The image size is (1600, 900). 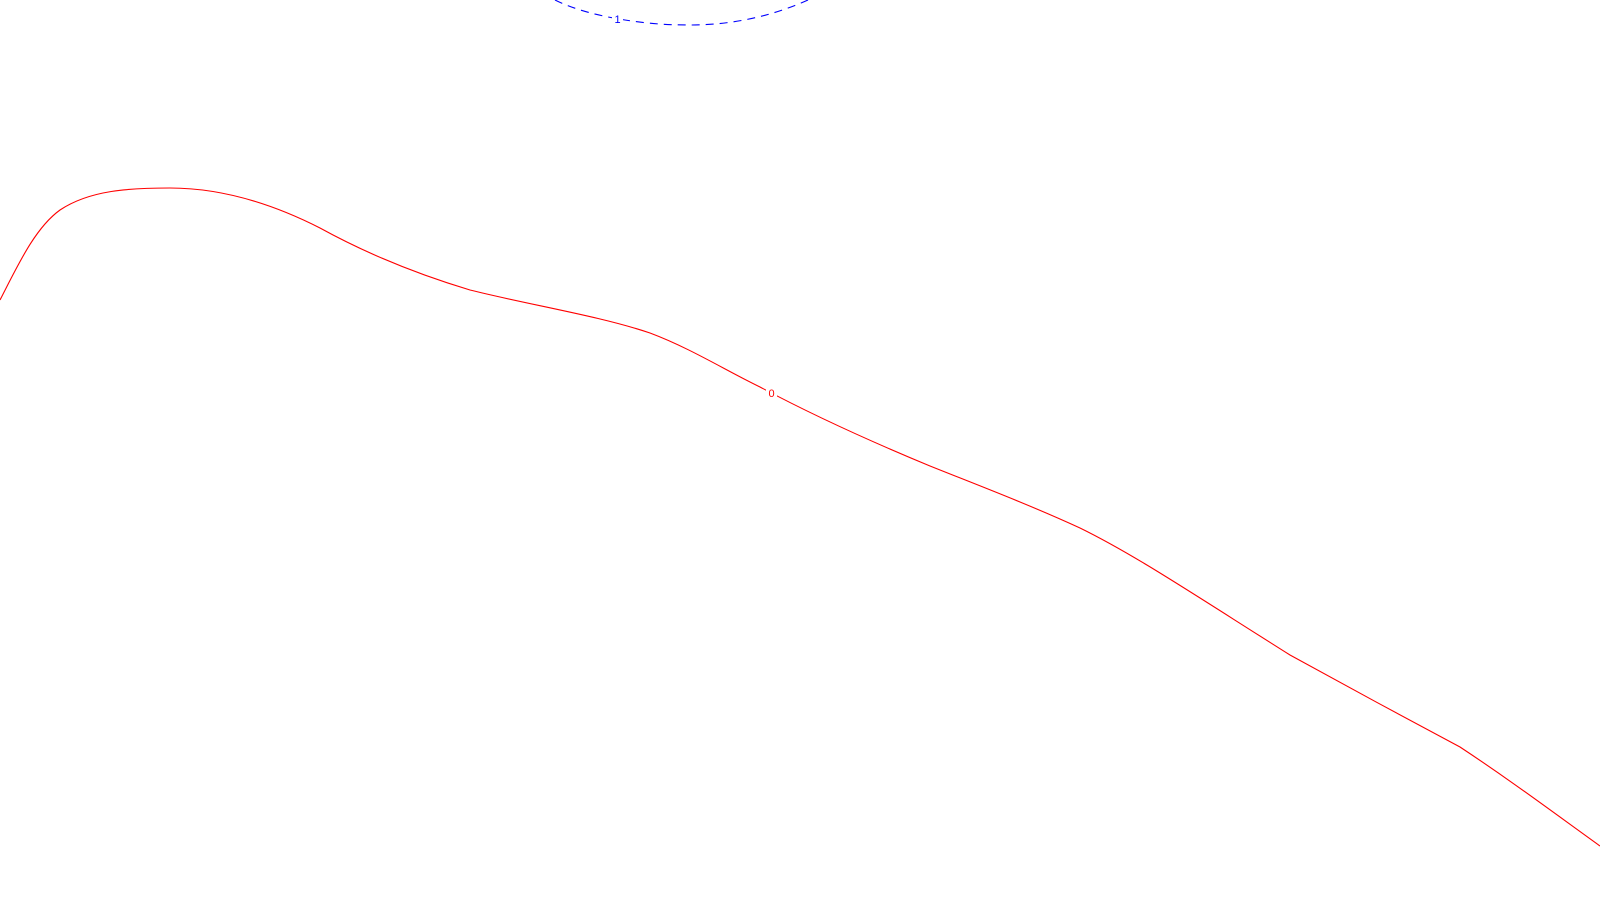 I want to click on contour-label-0-gap, so click(x=771, y=392).